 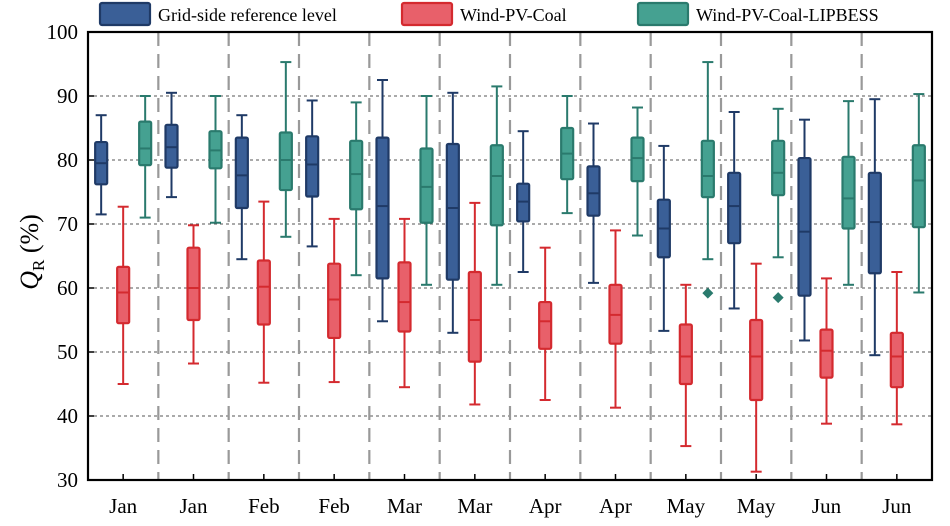 I want to click on legend-item-1: Wind-PV-Coal, so click(x=483, y=14).